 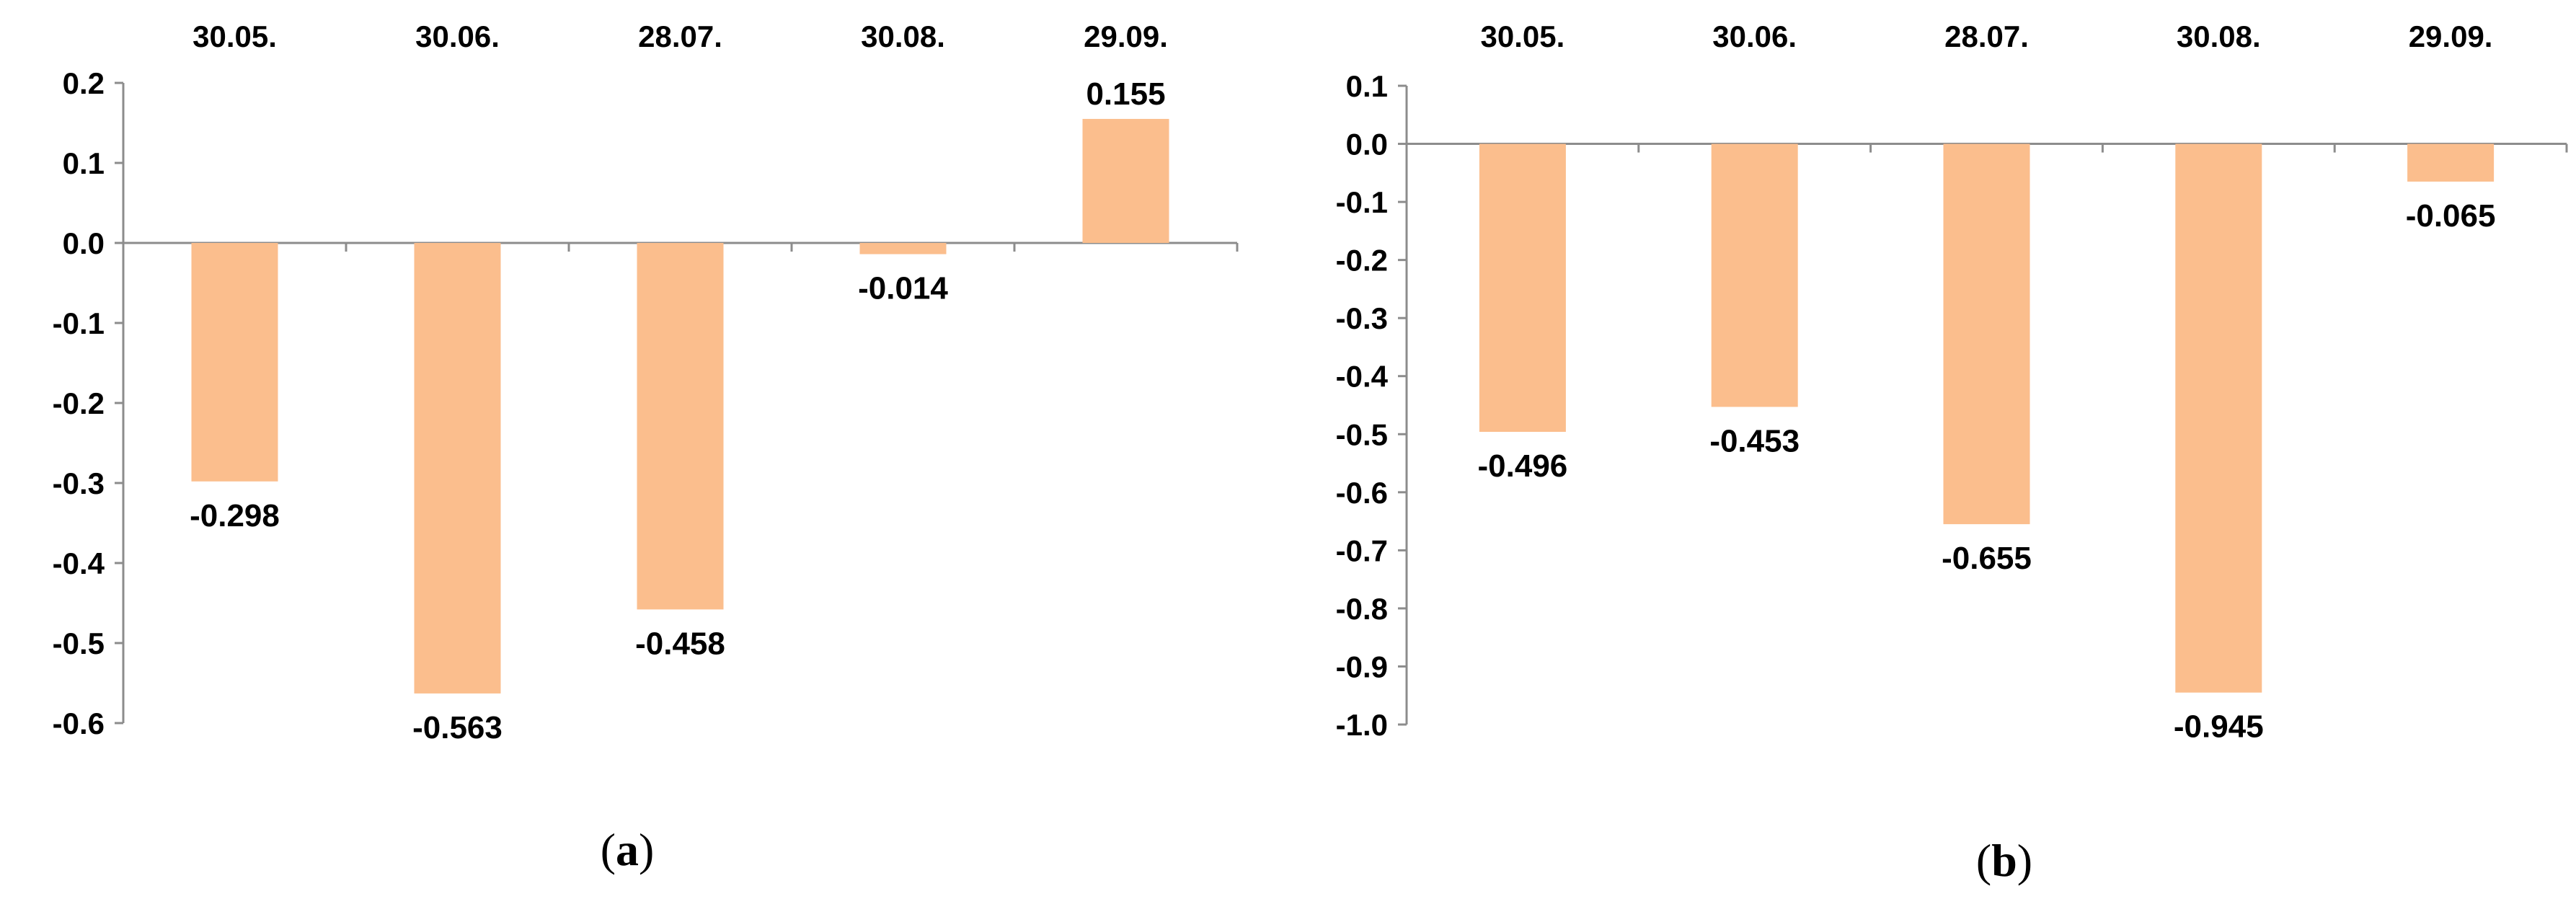 I want to click on panel-label: (a), so click(x=628, y=849).